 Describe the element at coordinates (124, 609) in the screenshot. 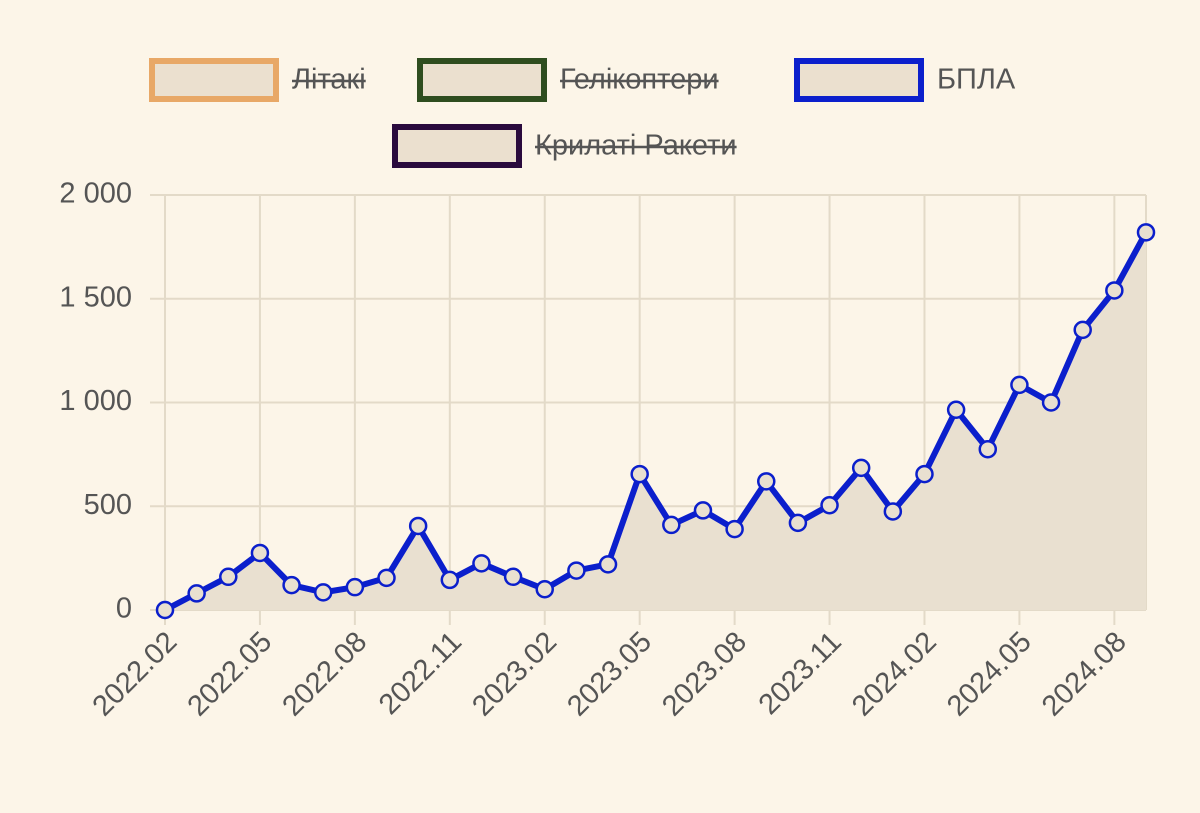

I see `y-tick-label: 0` at that location.